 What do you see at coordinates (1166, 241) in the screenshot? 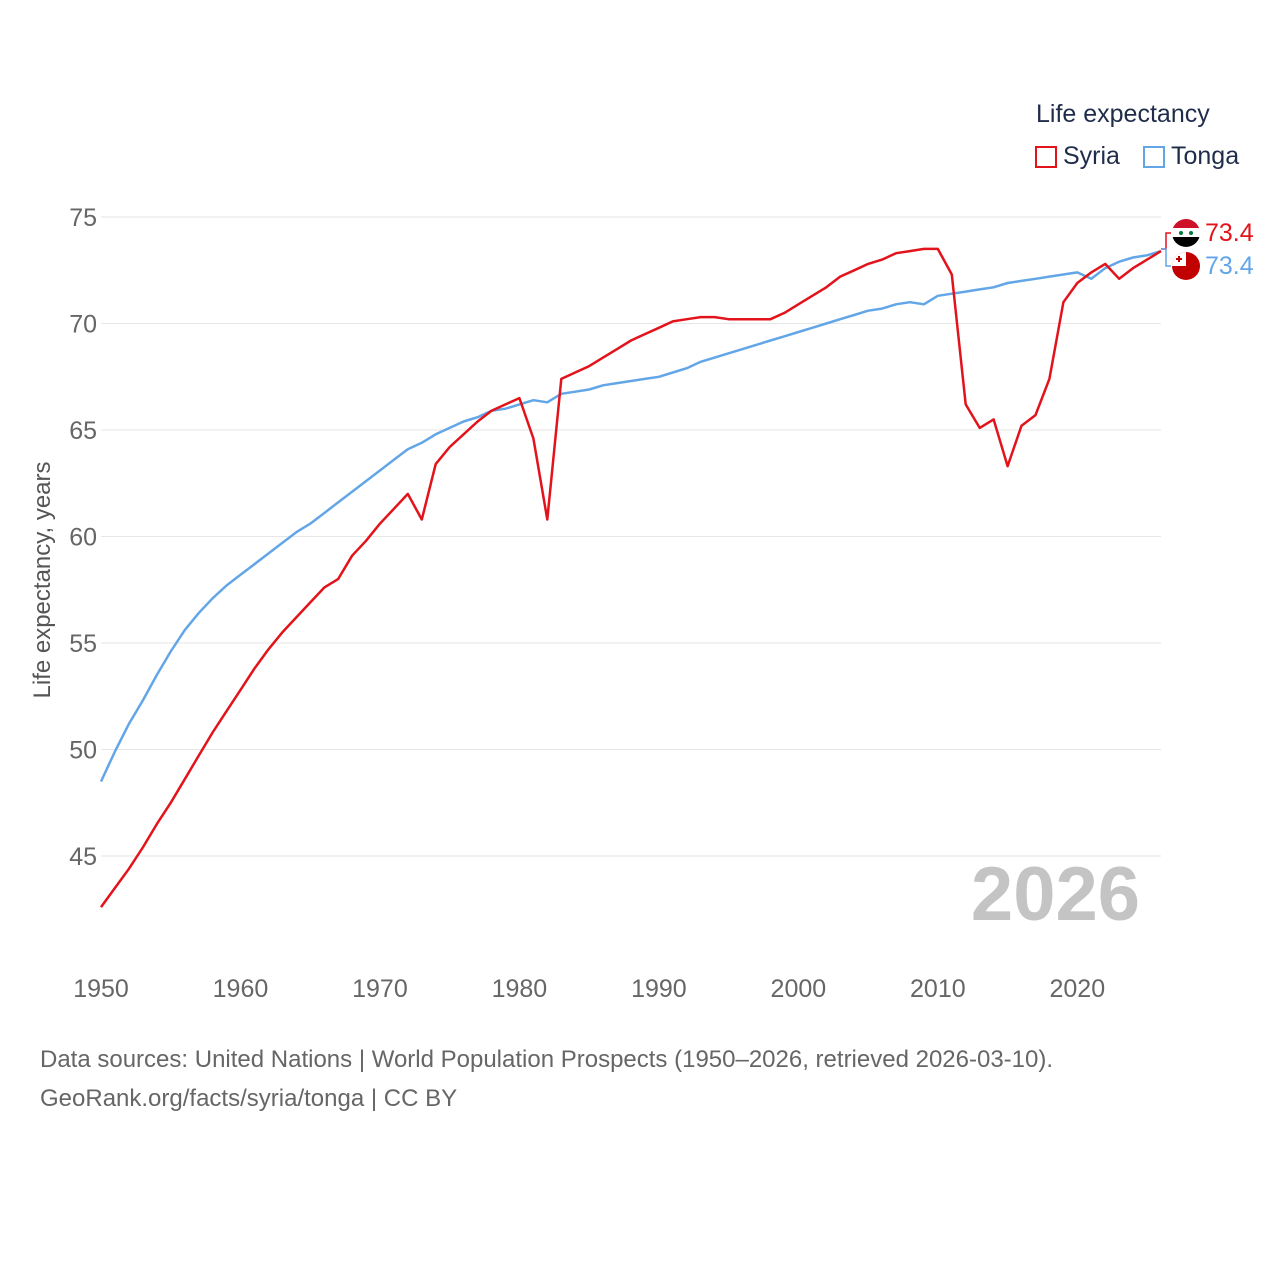
I see `syria-connector` at bounding box center [1166, 241].